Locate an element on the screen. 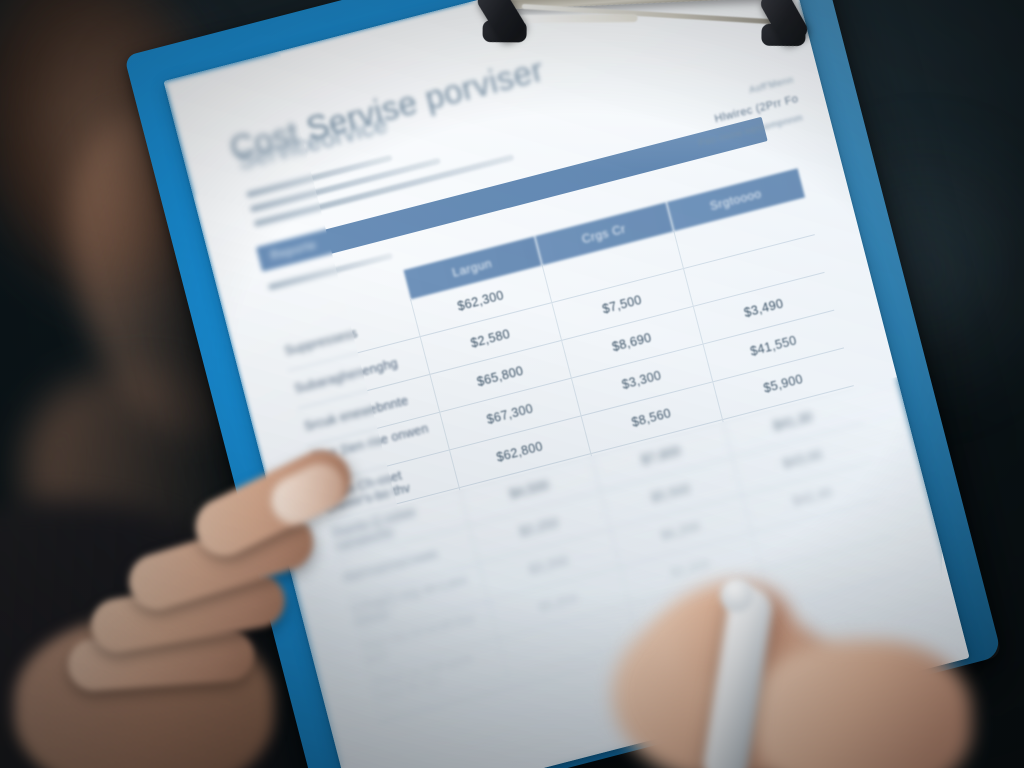 The width and height of the screenshot is (1024, 768). right-hand-with-pen is located at coordinates (802, 666).